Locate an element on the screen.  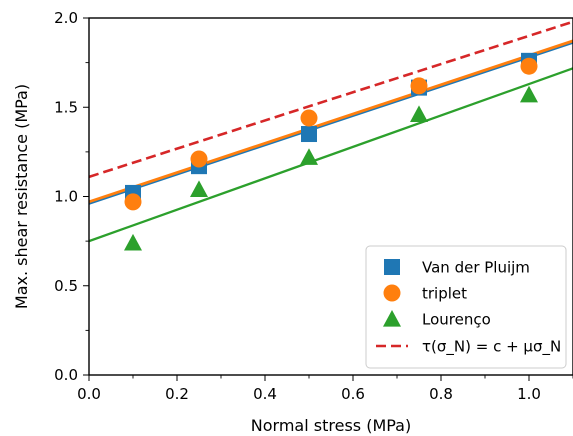
x-tick-label: 0.0 is located at coordinates (89, 394).